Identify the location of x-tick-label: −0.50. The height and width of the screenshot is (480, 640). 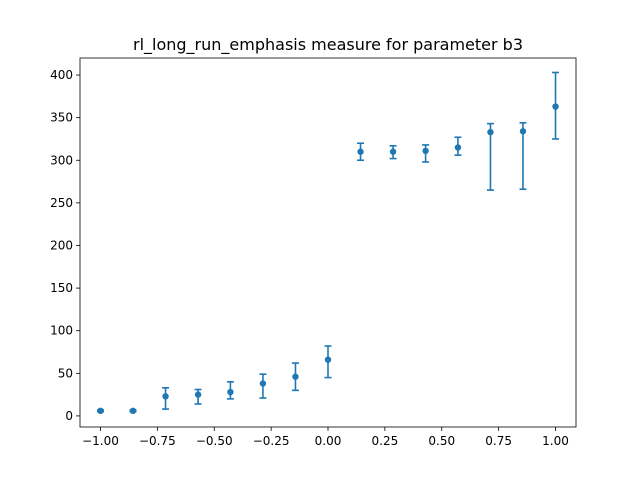
(214, 441).